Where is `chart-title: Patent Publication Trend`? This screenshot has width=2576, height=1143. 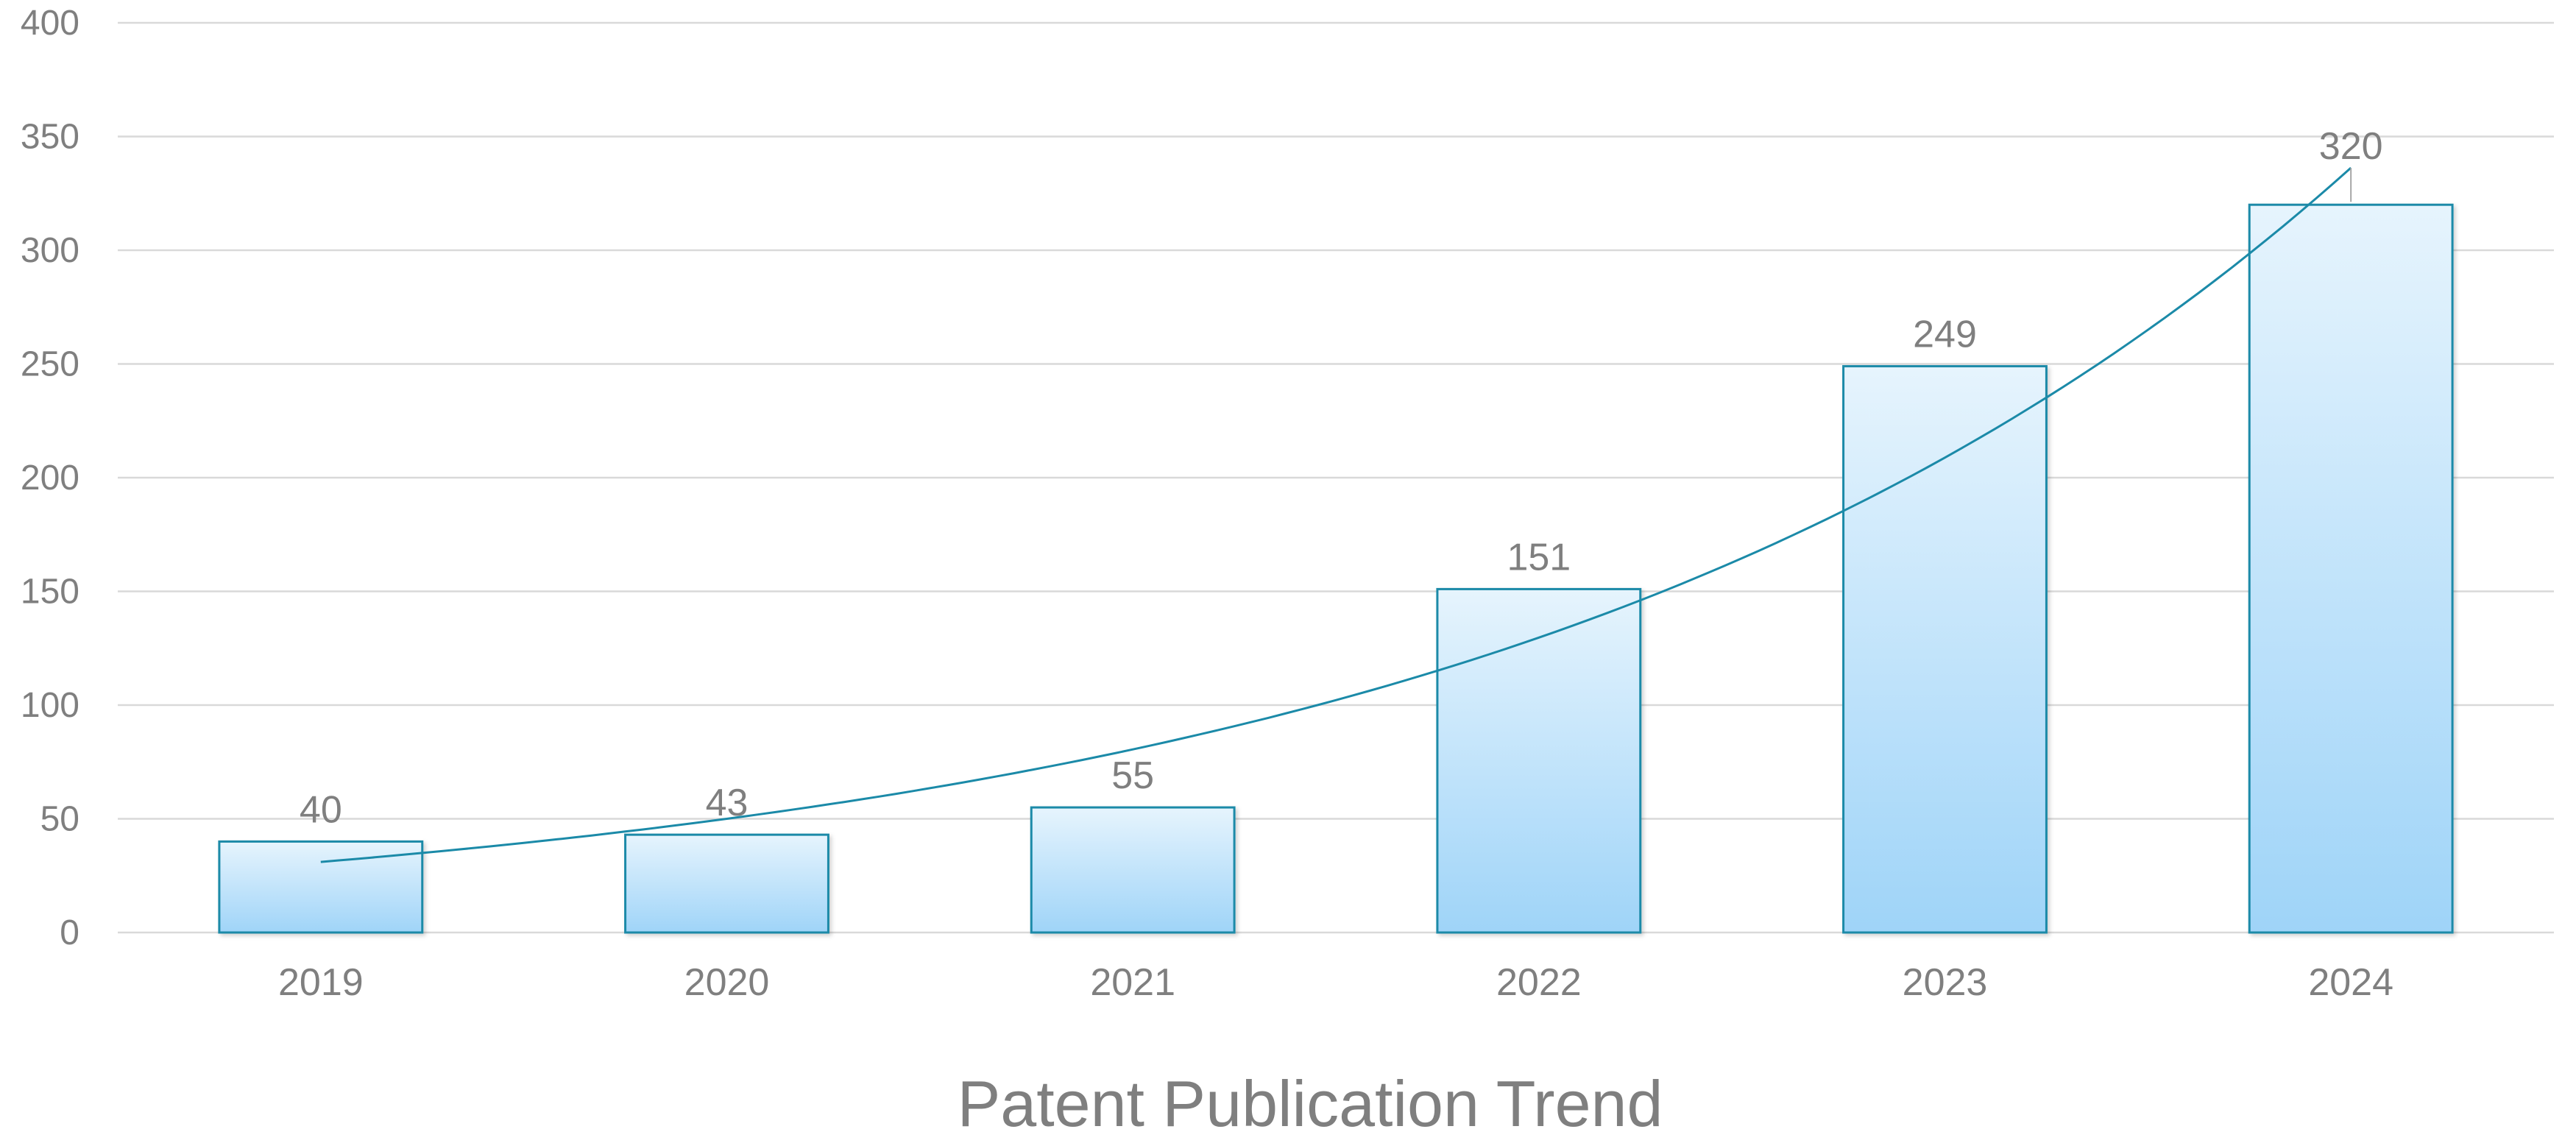
chart-title: Patent Publication Trend is located at coordinates (1310, 1103).